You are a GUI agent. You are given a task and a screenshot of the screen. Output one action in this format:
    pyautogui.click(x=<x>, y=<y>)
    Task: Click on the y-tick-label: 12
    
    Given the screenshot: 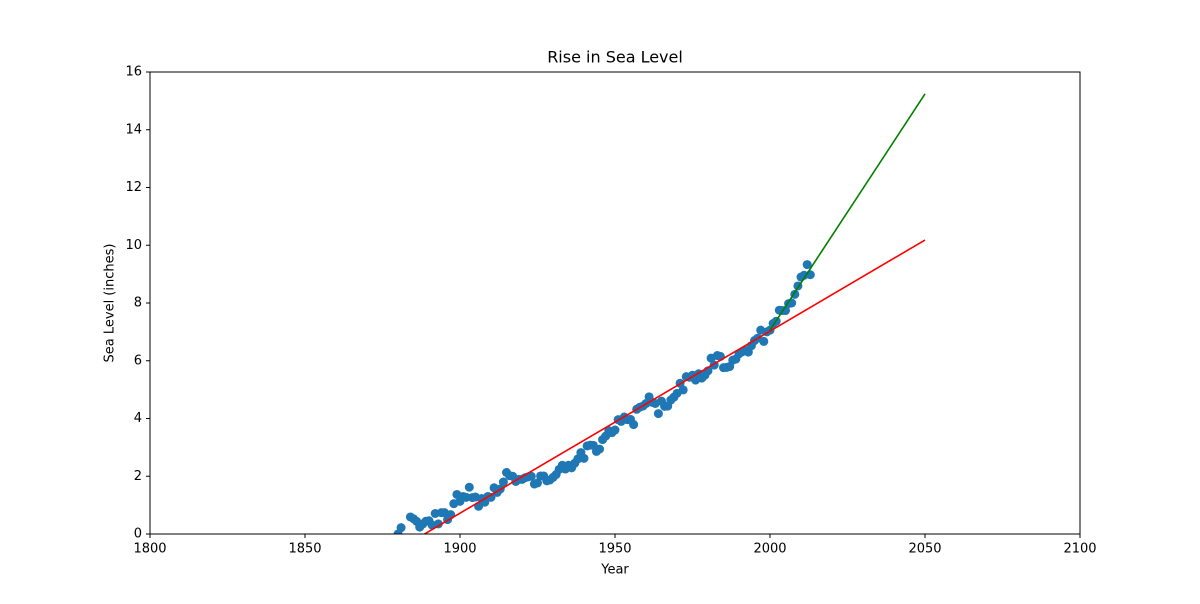 What is the action you would take?
    pyautogui.click(x=133, y=187)
    